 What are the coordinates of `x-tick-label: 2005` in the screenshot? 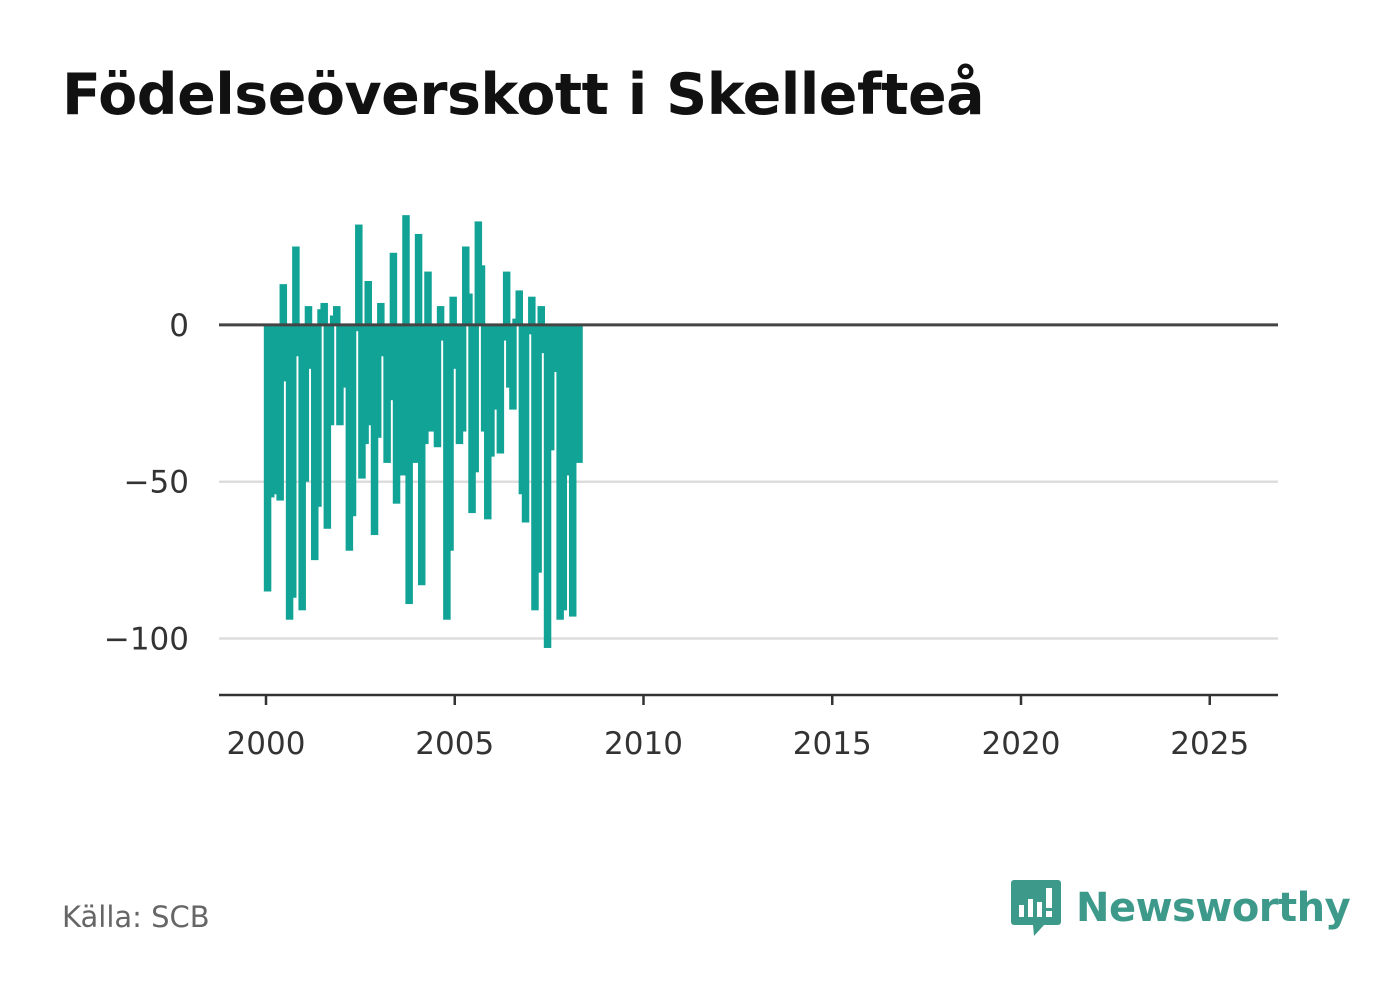 It's located at (454, 744).